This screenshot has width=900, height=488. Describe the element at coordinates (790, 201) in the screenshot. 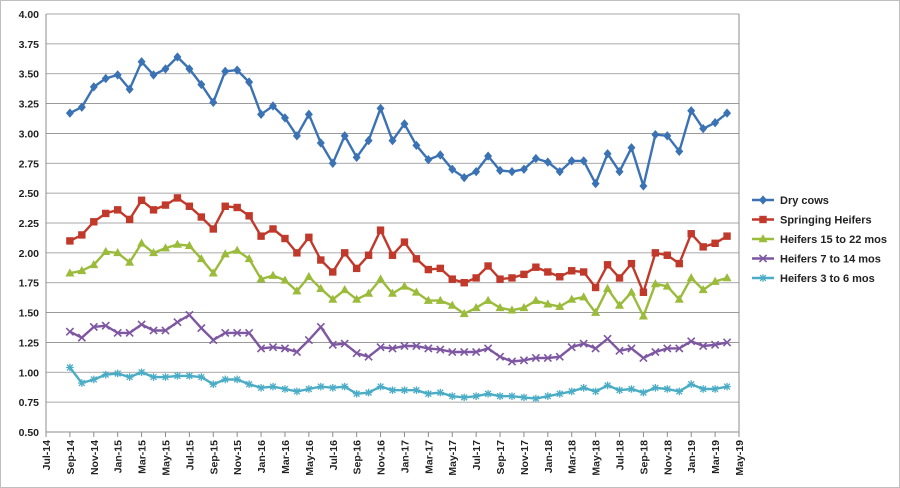

I see `legend-entry: Dry cows` at that location.